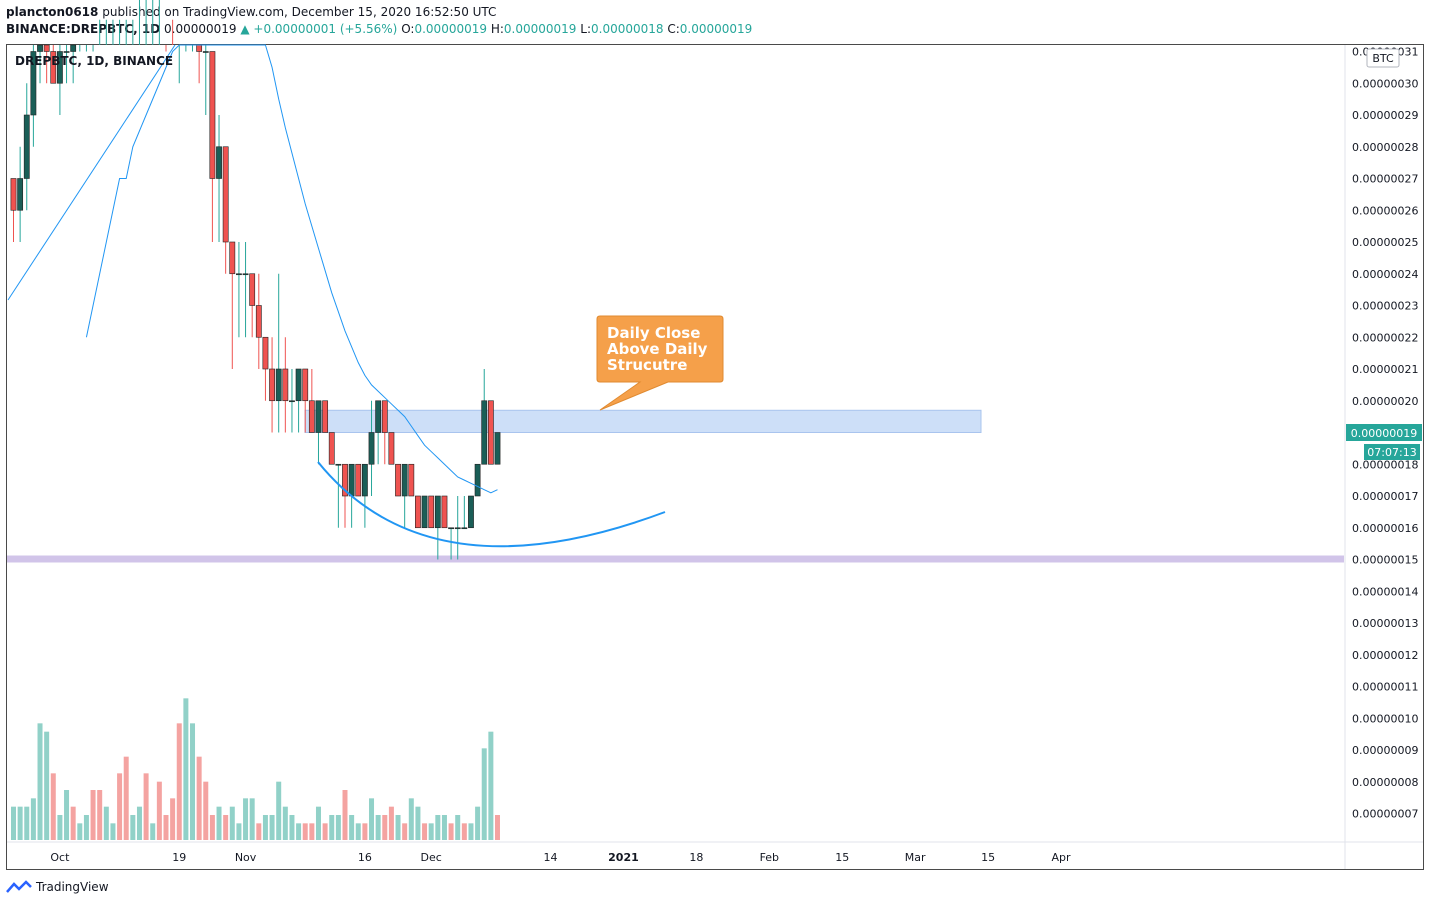 Image resolution: width=1431 pixels, height=907 pixels. Describe the element at coordinates (1385, 687) in the screenshot. I see `price-tick-label: 0.00000011` at that location.